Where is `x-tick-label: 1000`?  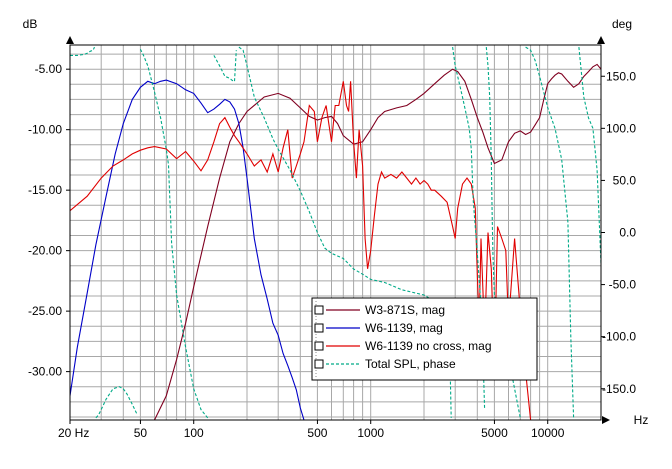
x-tick-label: 1000 is located at coordinates (370, 433).